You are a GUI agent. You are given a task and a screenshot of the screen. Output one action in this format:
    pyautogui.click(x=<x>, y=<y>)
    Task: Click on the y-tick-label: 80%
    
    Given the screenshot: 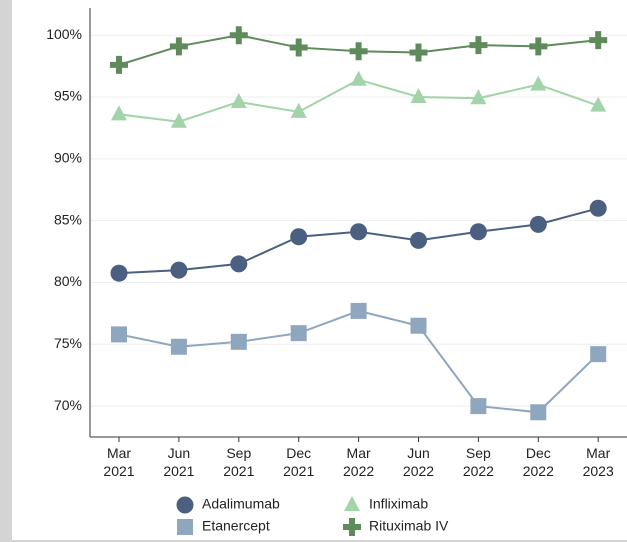 What is the action you would take?
    pyautogui.click(x=68, y=281)
    